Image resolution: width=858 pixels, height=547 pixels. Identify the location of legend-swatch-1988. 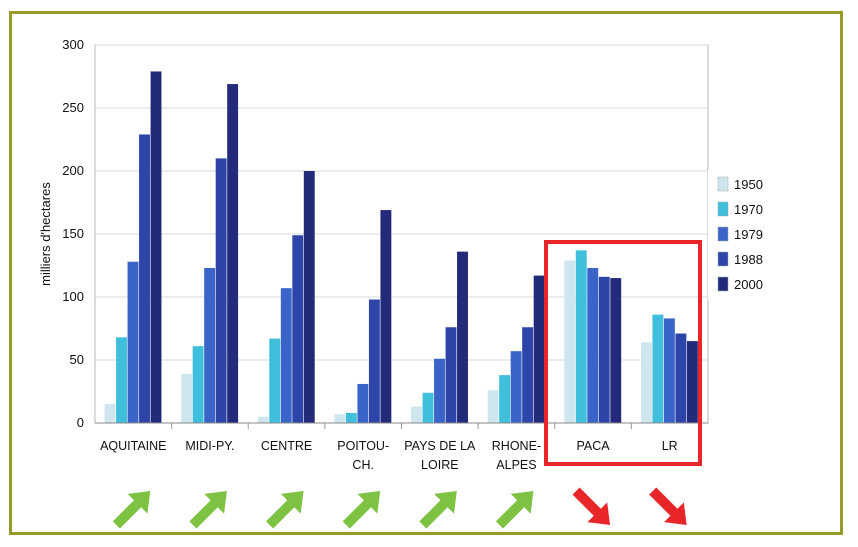
(723, 259).